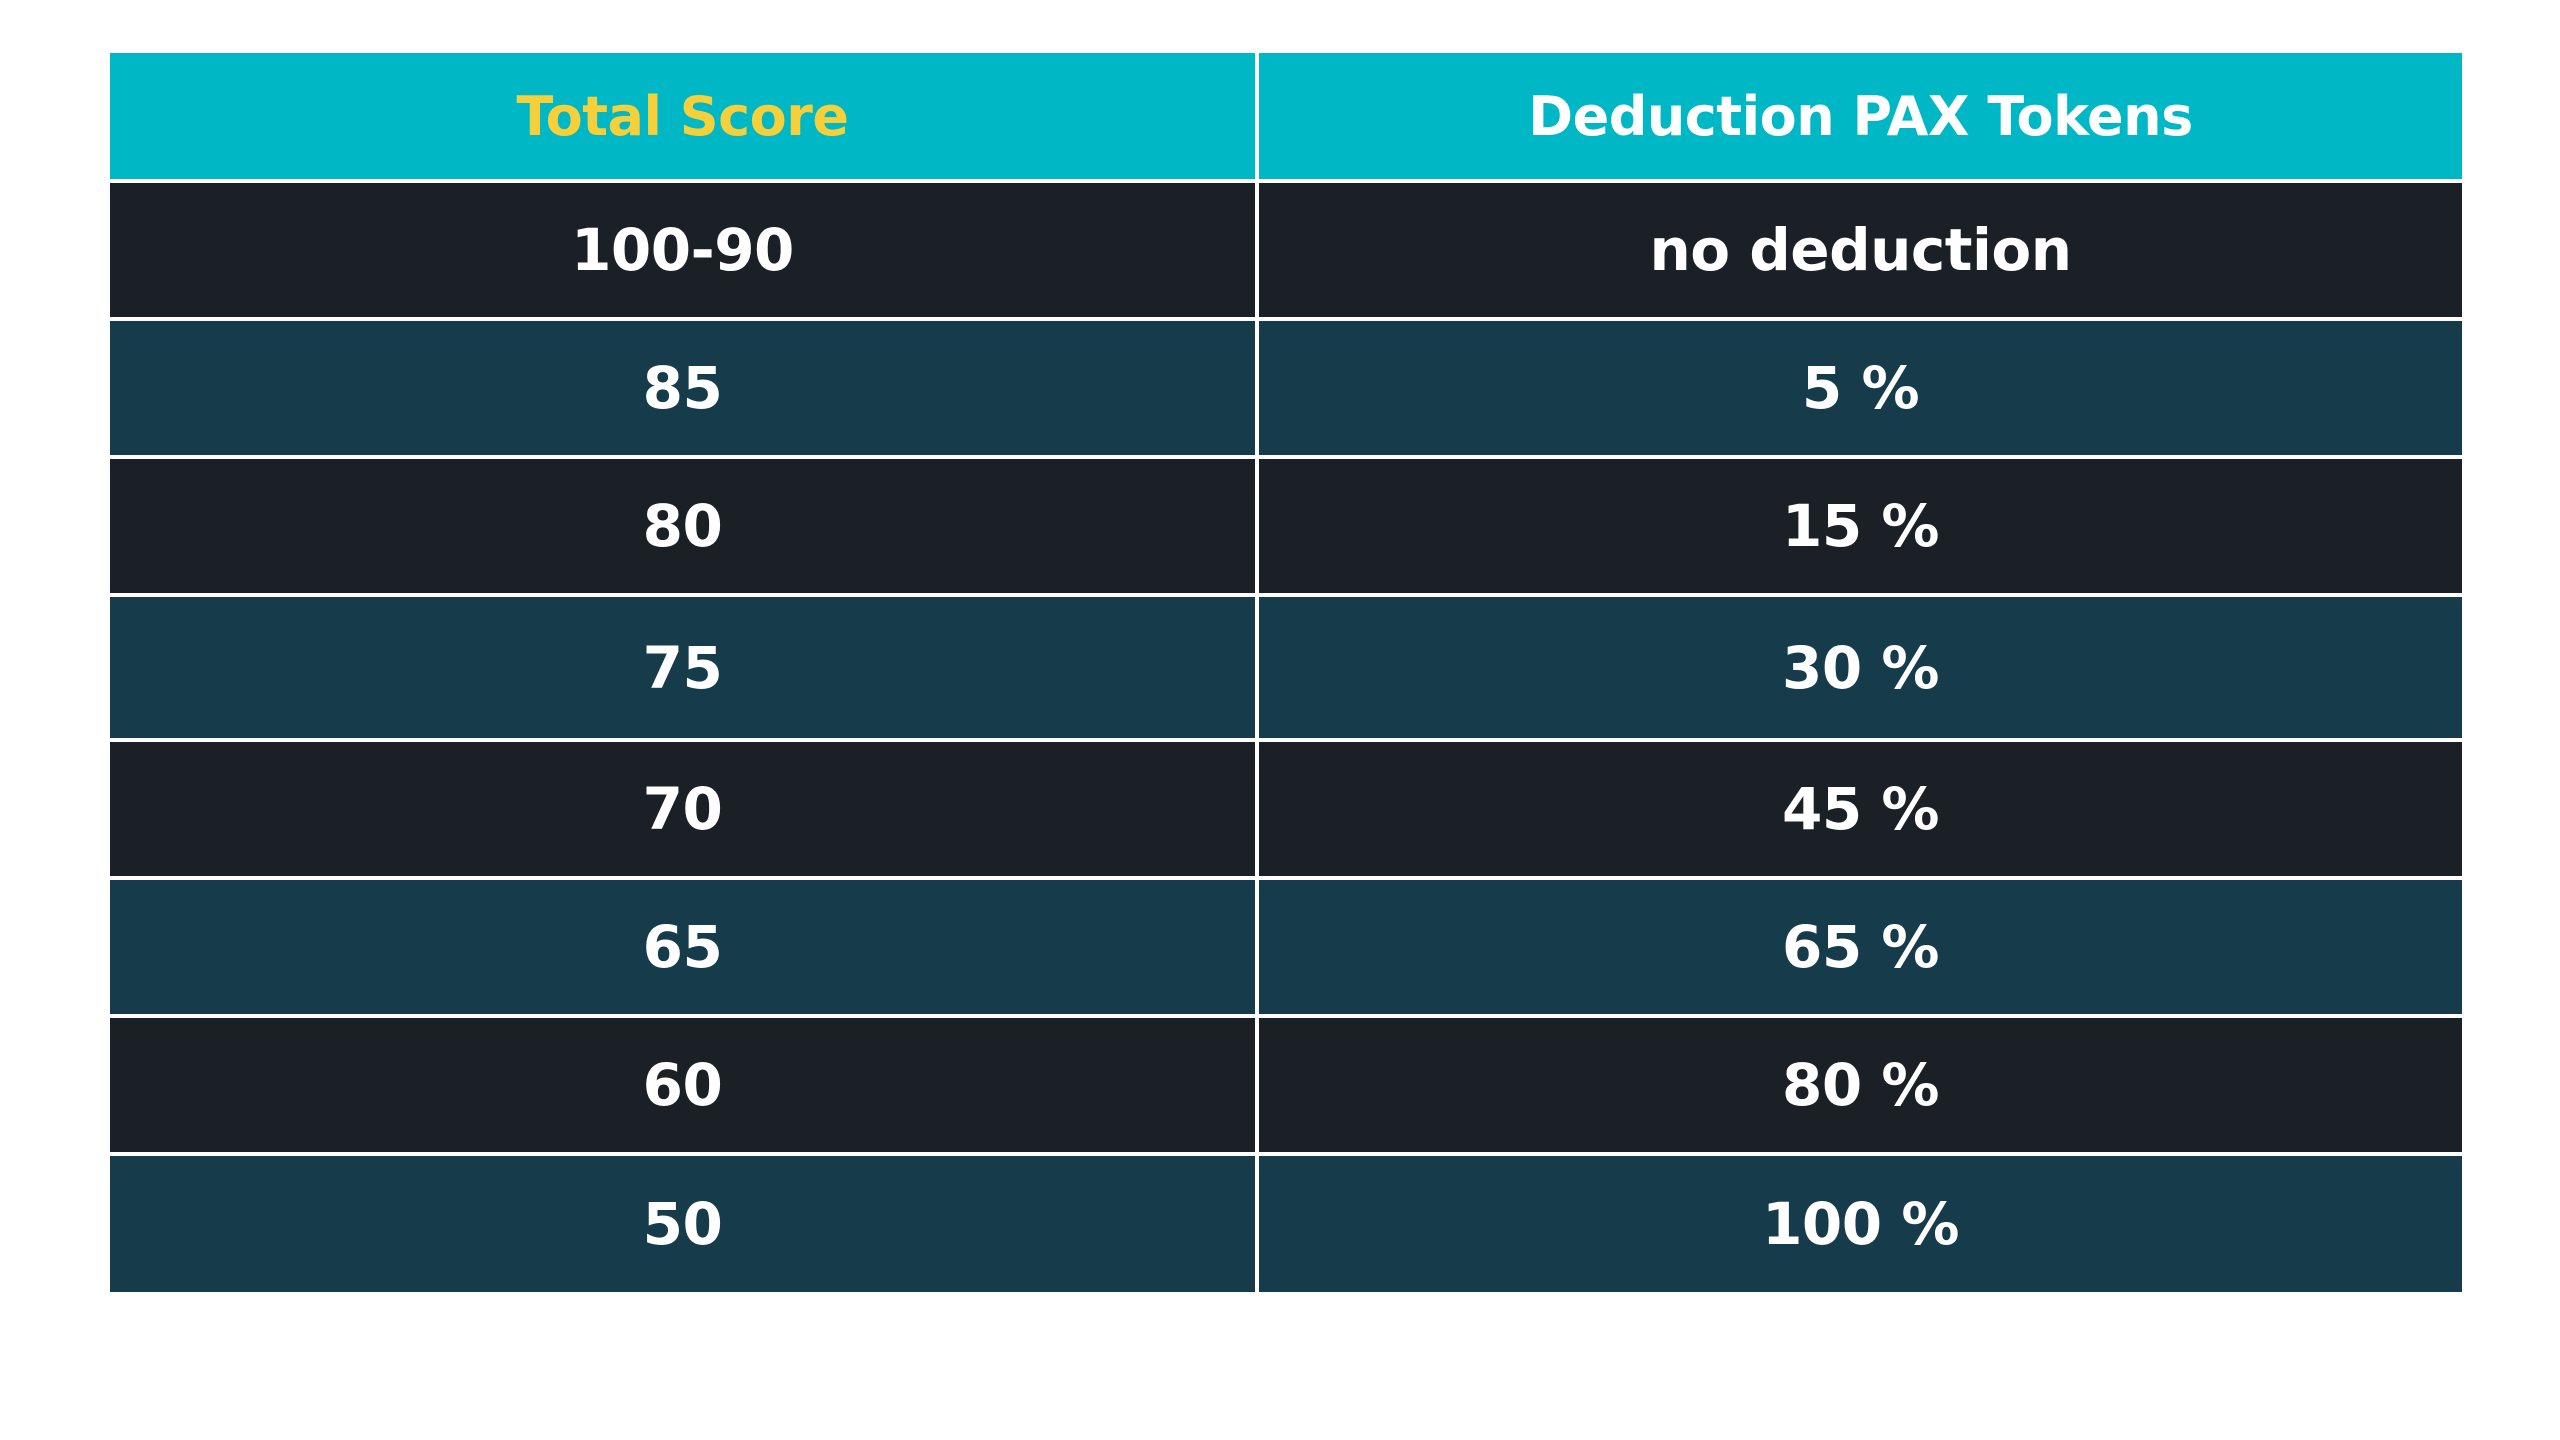 This screenshot has height=1440, width=2560. I want to click on header-deduction-pax-tokens: Deduction PAX Tokens, so click(1858, 118).